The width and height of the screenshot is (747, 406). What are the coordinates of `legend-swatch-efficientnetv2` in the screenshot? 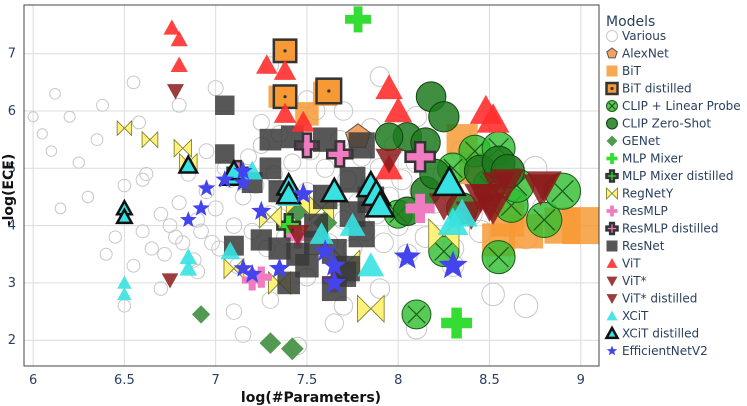 It's located at (612, 350).